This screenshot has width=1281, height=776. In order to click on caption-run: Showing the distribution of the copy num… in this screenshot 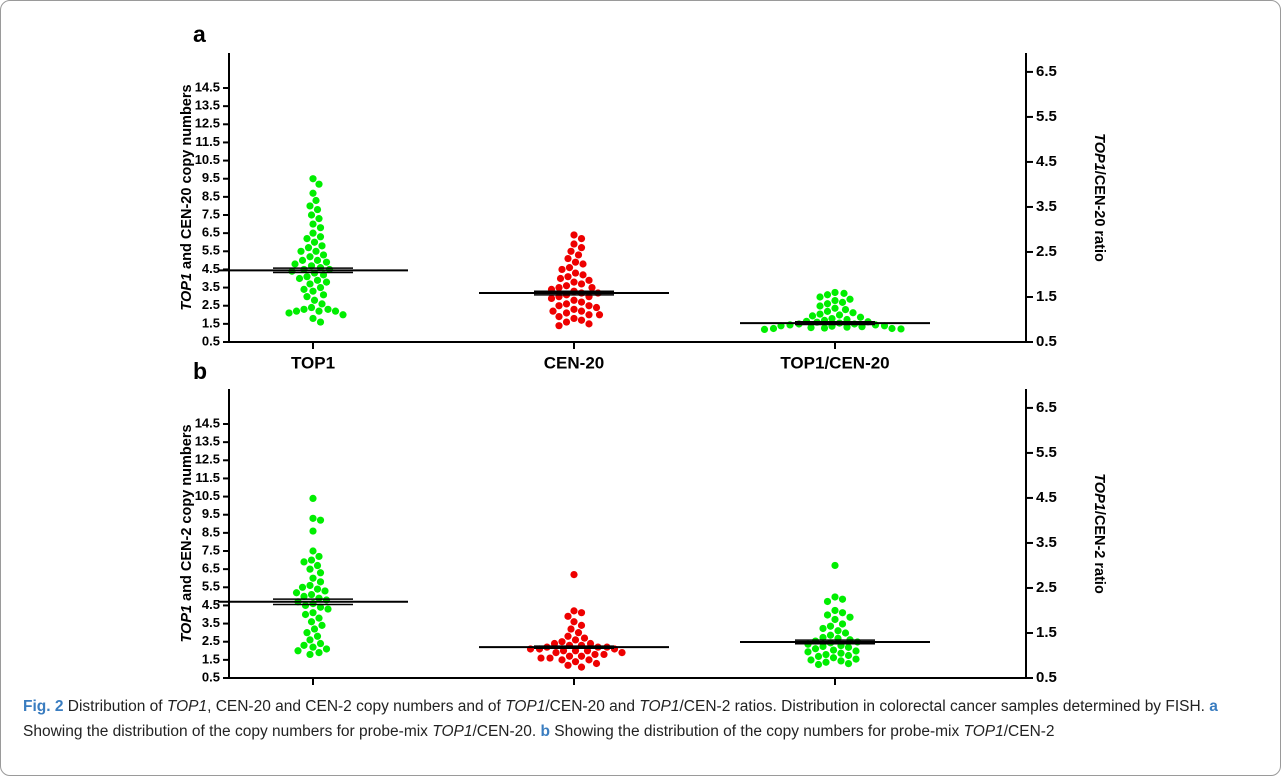, I will do `click(228, 731)`.